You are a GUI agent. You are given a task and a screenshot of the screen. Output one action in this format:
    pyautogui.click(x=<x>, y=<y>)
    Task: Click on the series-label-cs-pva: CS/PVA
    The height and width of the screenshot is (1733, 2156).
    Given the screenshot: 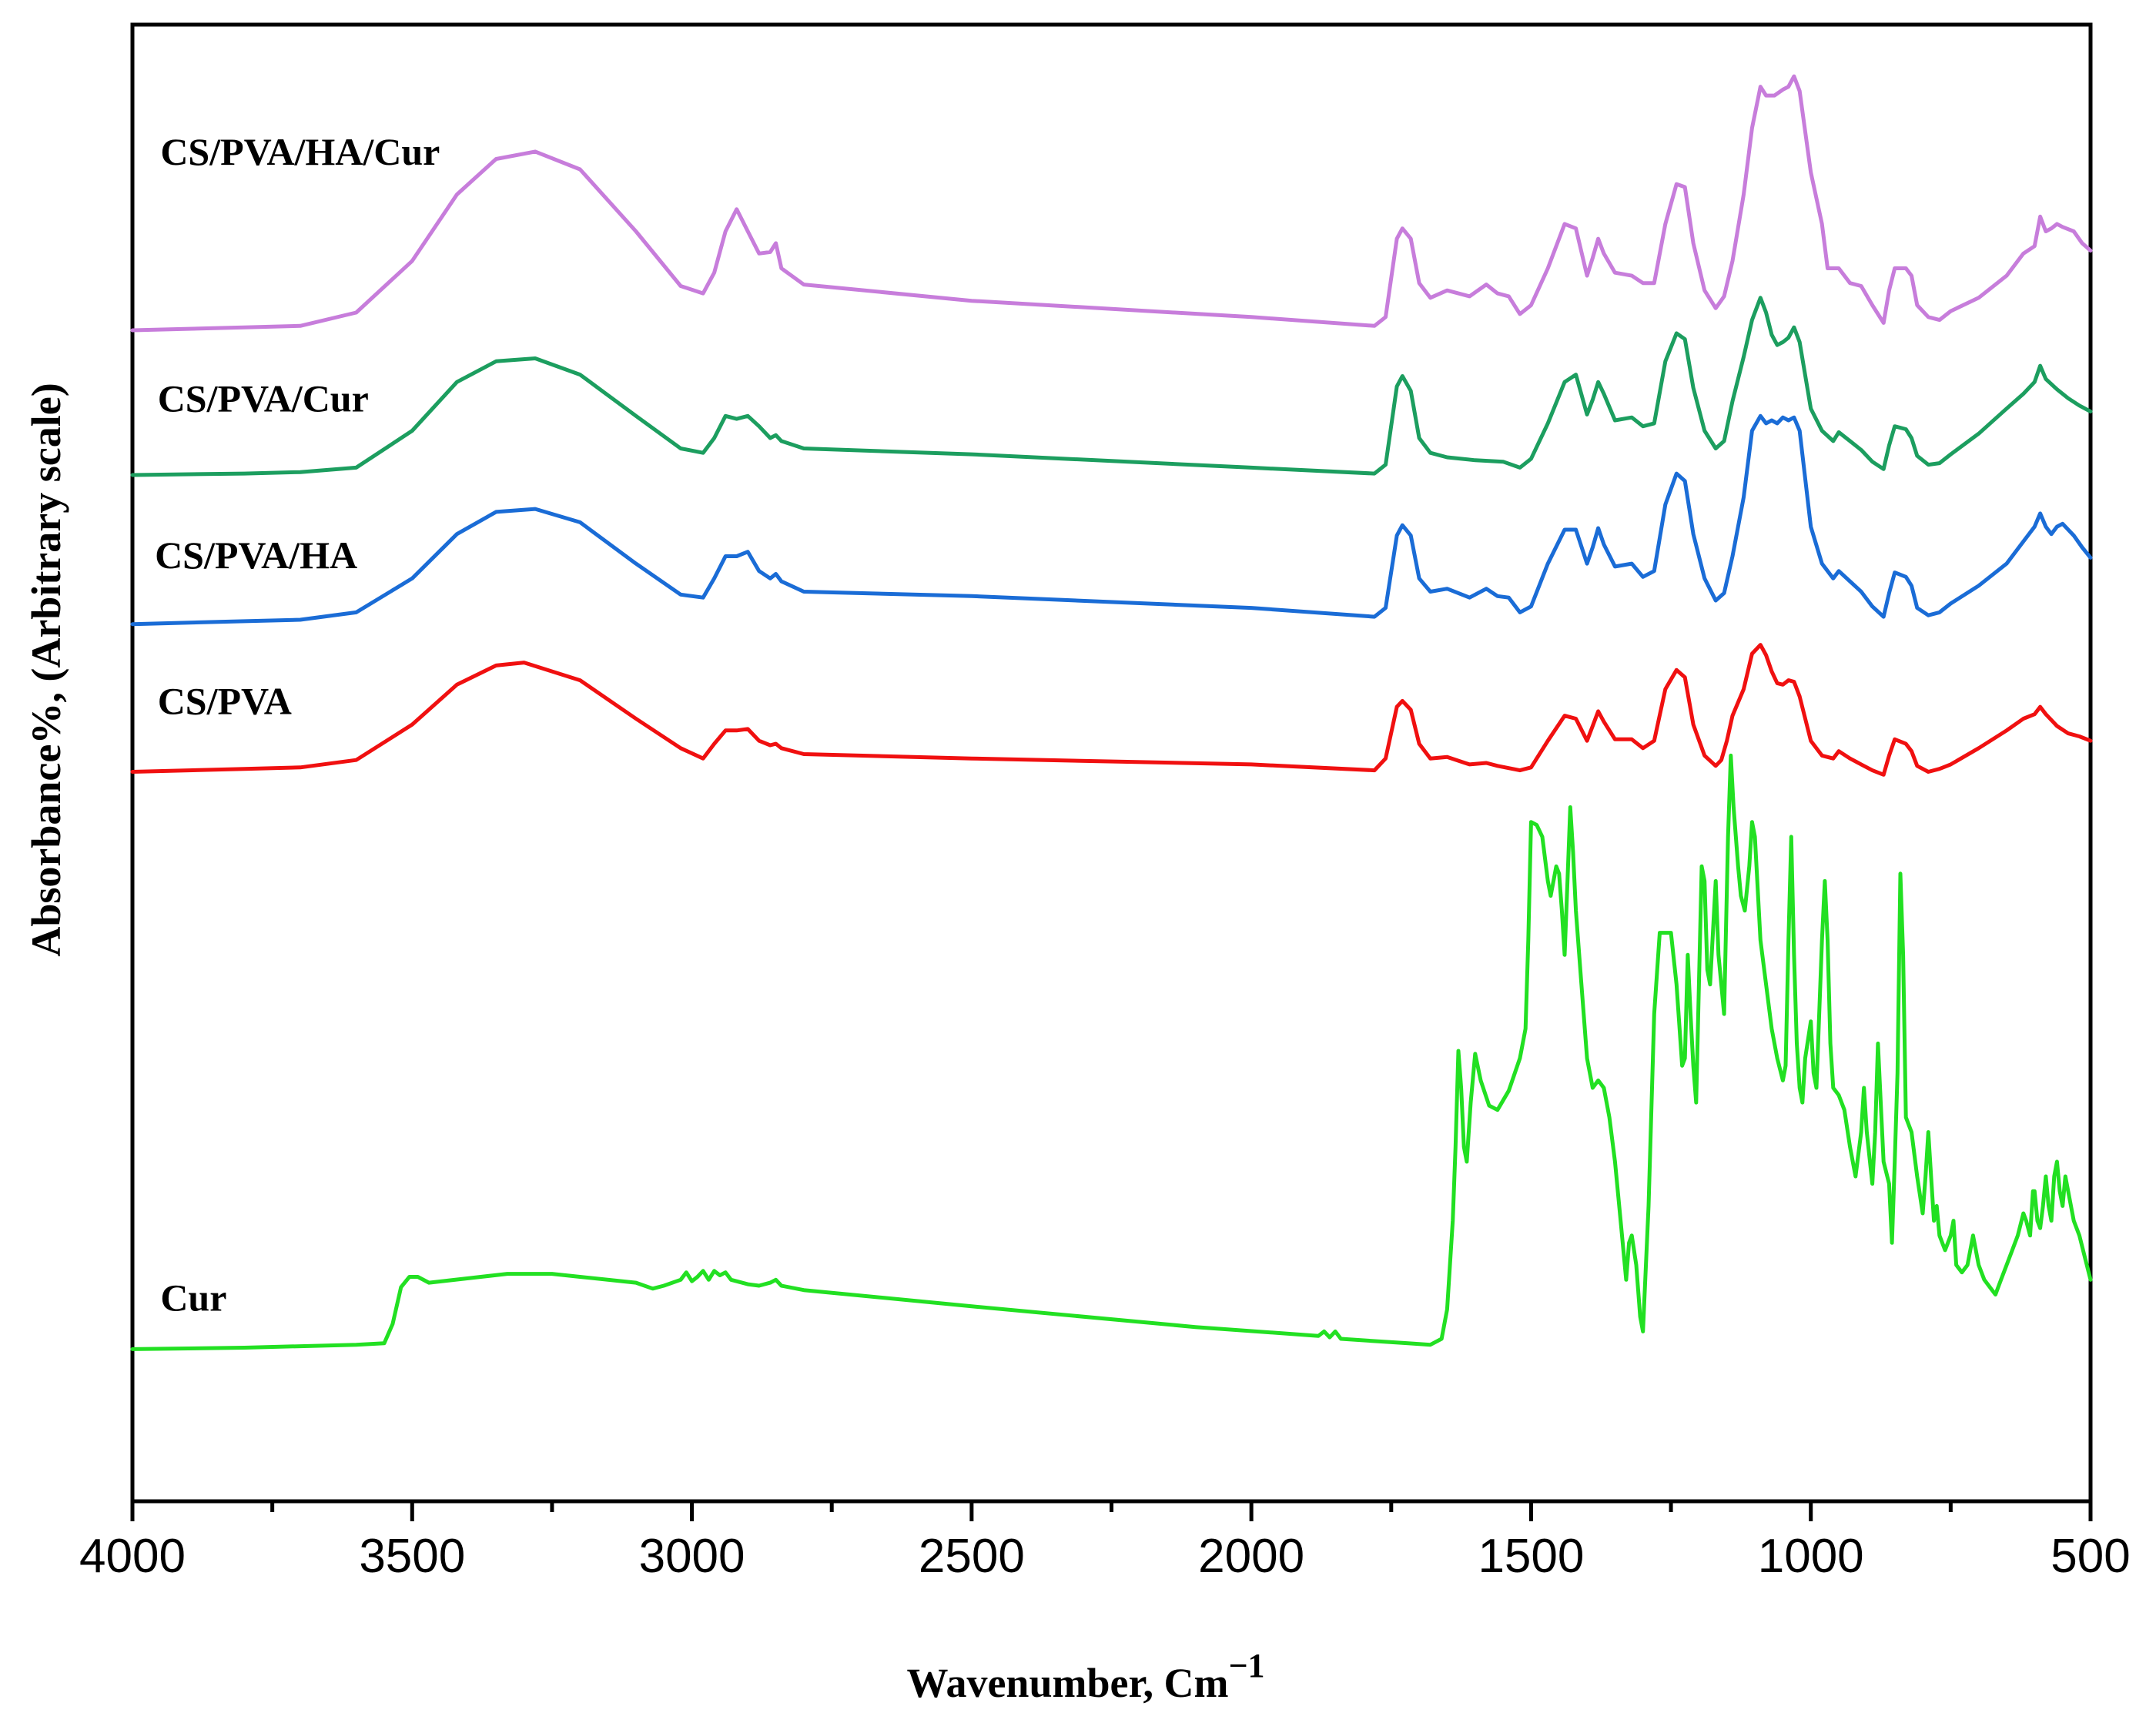 What is the action you would take?
    pyautogui.click(x=225, y=701)
    